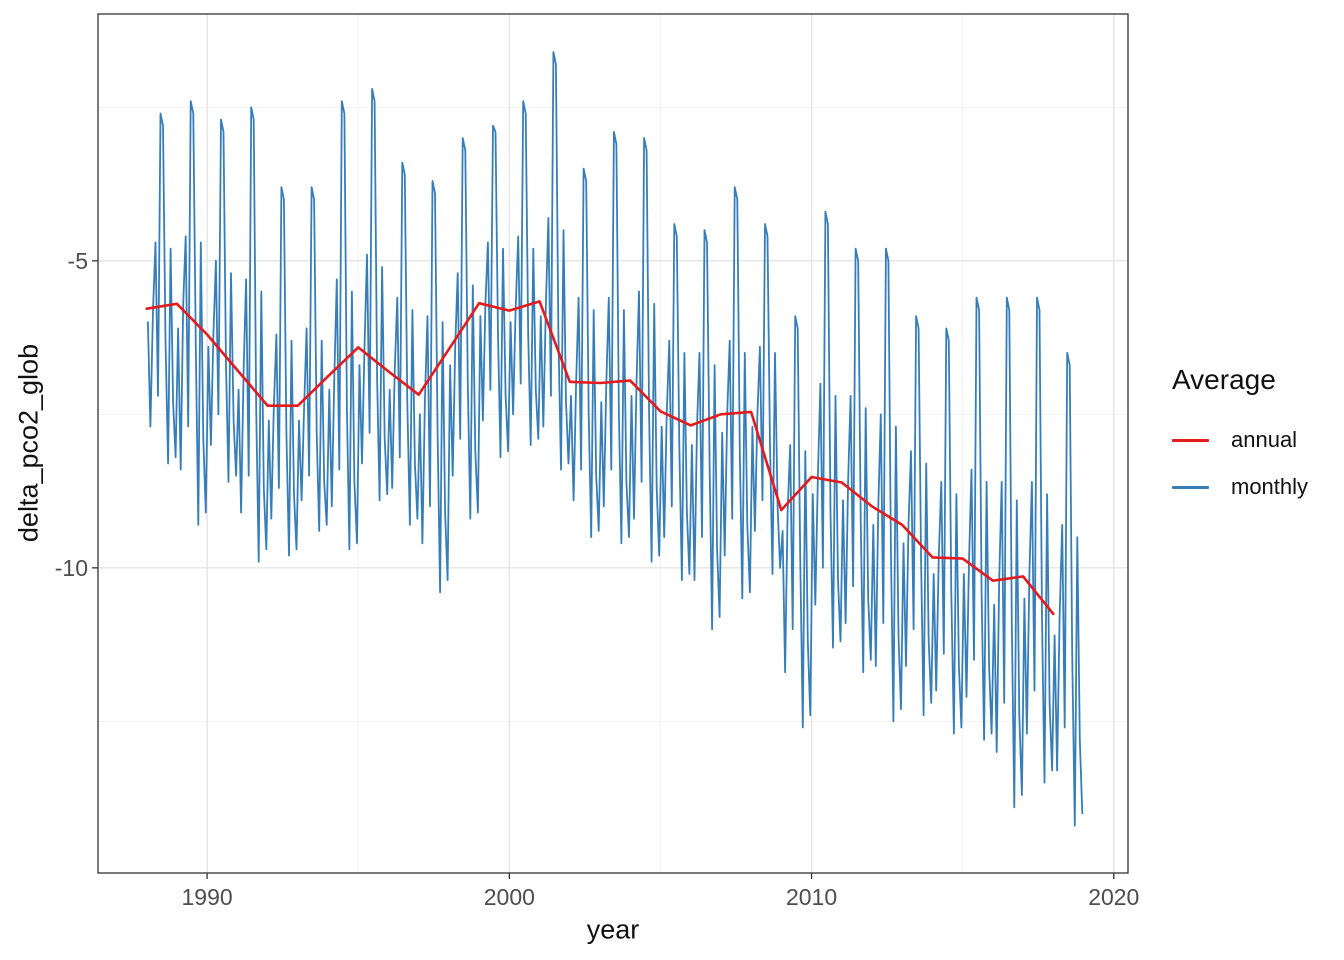  What do you see at coordinates (811, 897) in the screenshot?
I see `x-tick-label-2010: 2010` at bounding box center [811, 897].